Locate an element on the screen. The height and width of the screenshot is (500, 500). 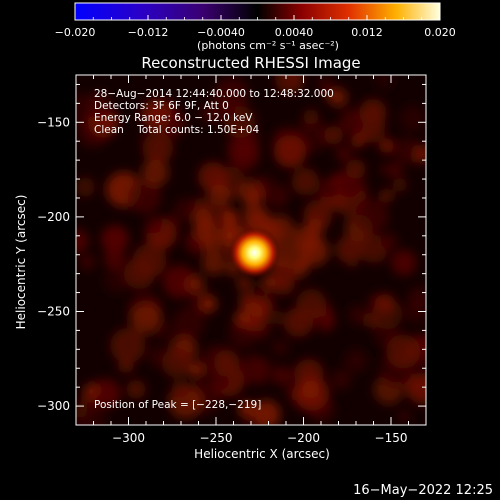
colorbar-ticks is located at coordinates (257, 17).